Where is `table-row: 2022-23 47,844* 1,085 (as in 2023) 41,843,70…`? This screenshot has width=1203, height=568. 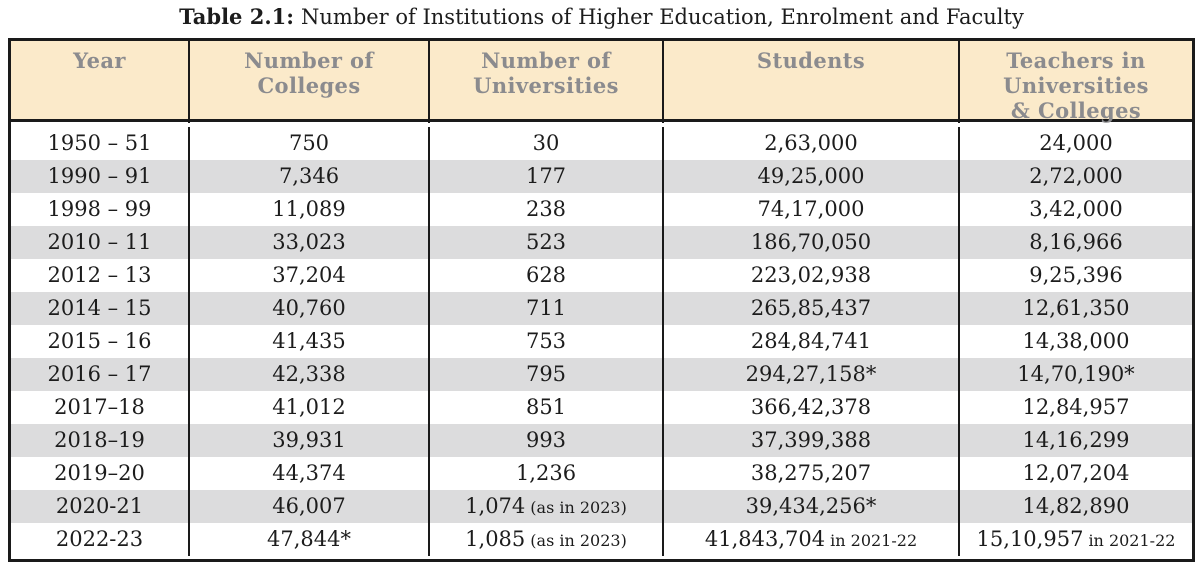
table-row: 2022-23 47,844* 1,085 (as in 2023) 41,843,70… is located at coordinates (601, 539).